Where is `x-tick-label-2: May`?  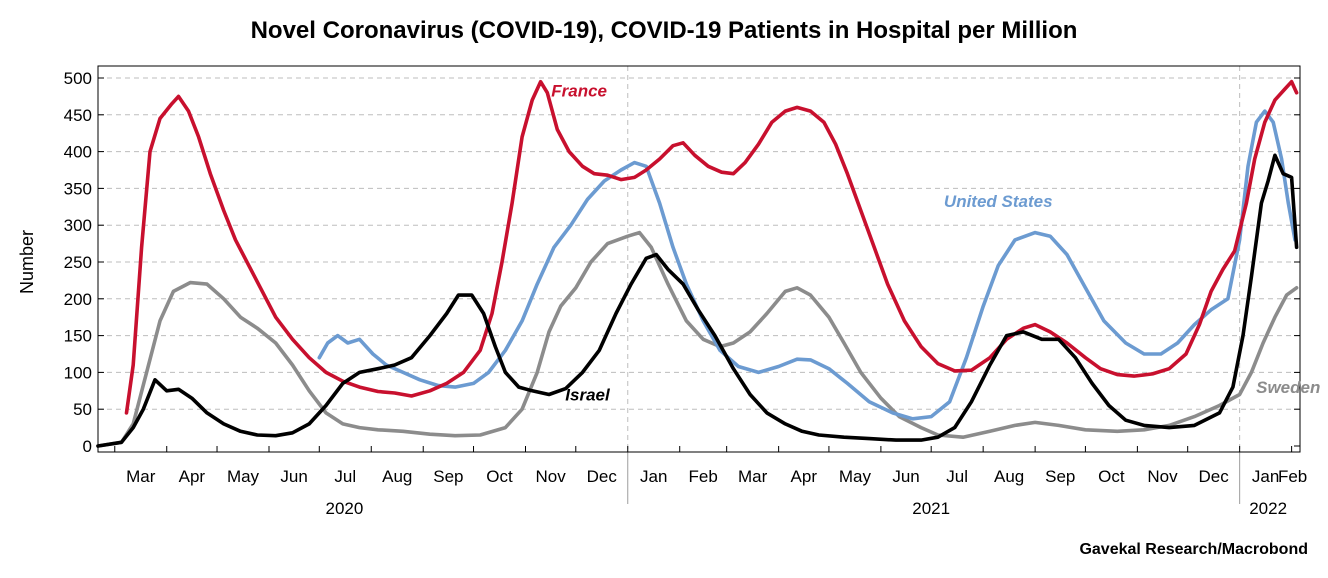 x-tick-label-2: May is located at coordinates (243, 476).